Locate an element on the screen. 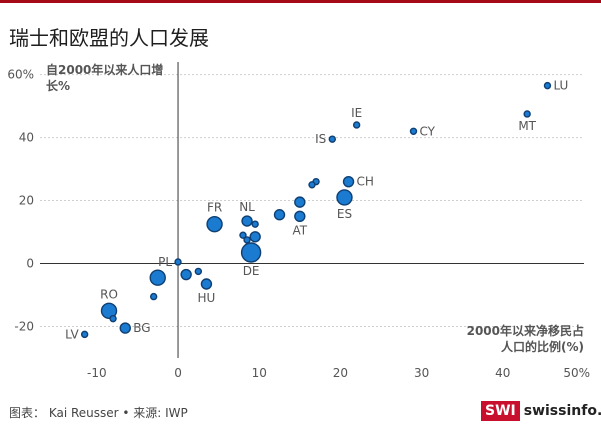 The image size is (601, 430). x-tick-label: 50% is located at coordinates (576, 373).